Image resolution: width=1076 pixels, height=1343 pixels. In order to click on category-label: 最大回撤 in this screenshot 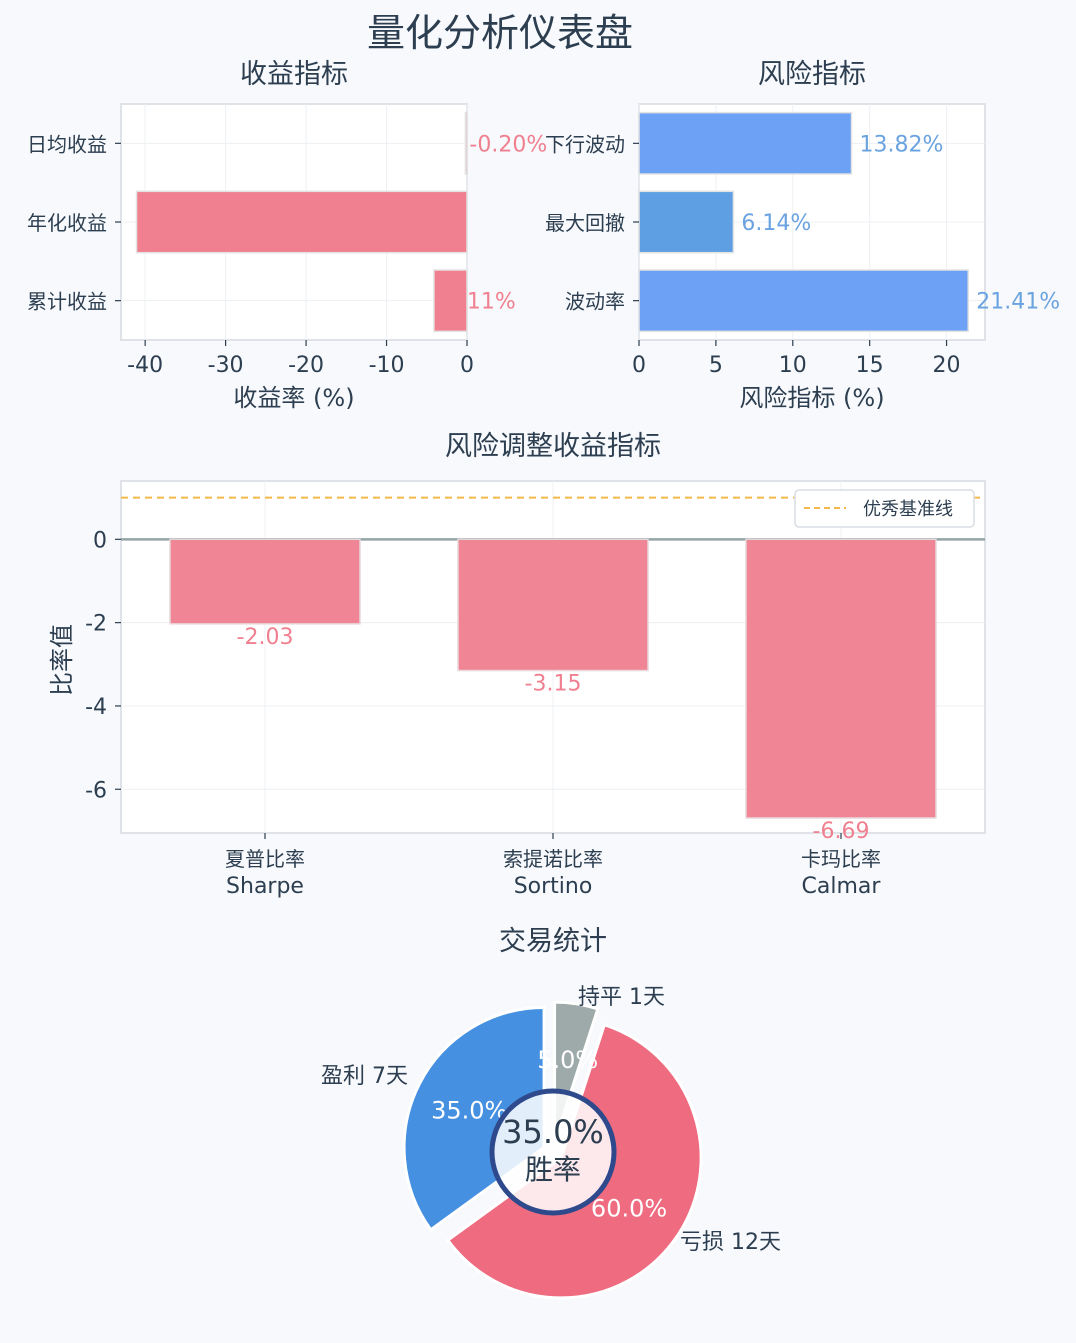, I will do `click(585, 223)`.